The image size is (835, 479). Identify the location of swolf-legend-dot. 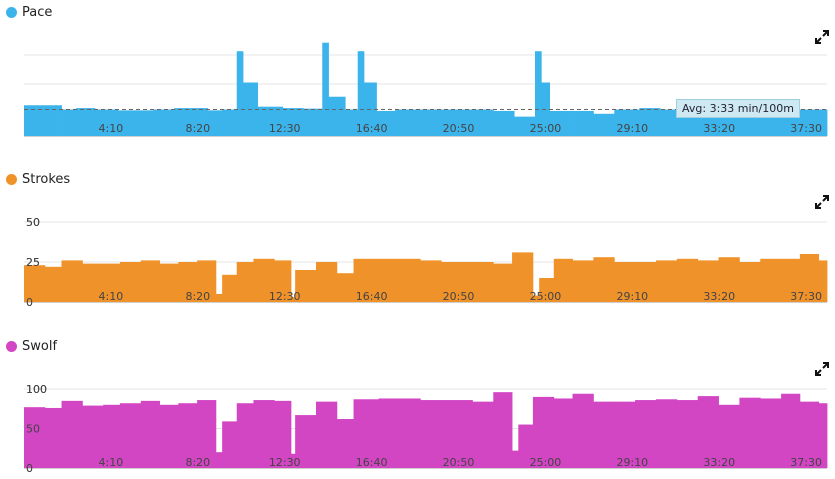
(11, 346).